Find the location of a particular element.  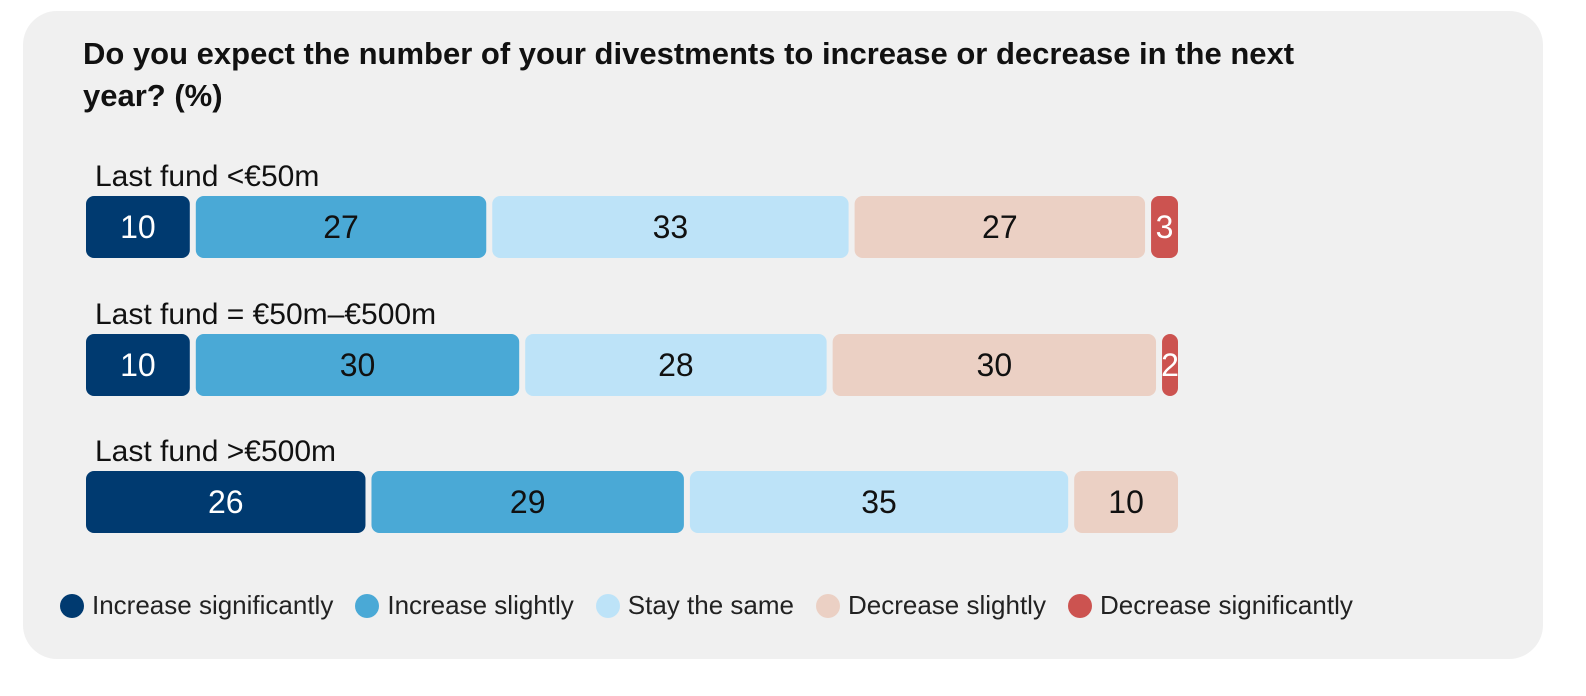

data-label: 35 is located at coordinates (879, 502).